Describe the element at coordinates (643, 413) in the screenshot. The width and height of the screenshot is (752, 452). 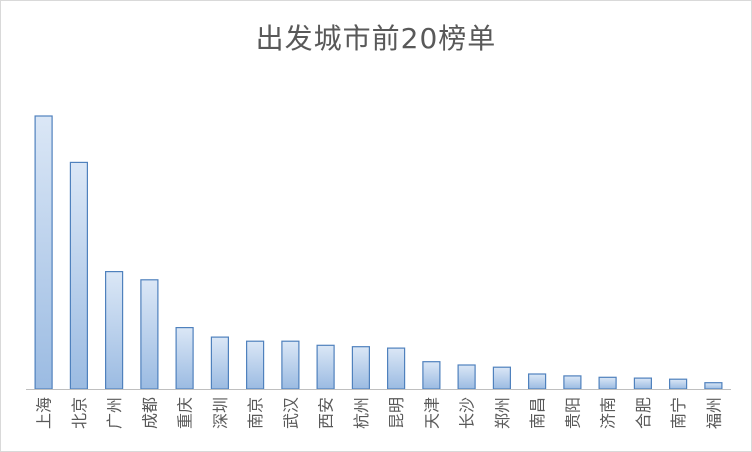
I see `x-tick-label-18: 合肥` at that location.